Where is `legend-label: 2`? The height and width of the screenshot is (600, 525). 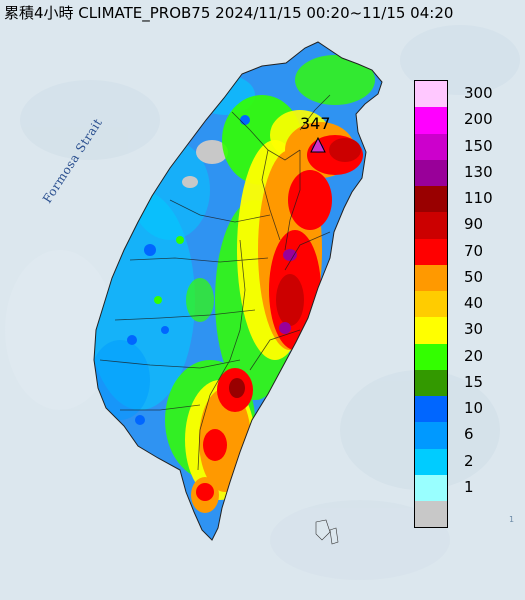
legend-label: 2 is located at coordinates (469, 460).